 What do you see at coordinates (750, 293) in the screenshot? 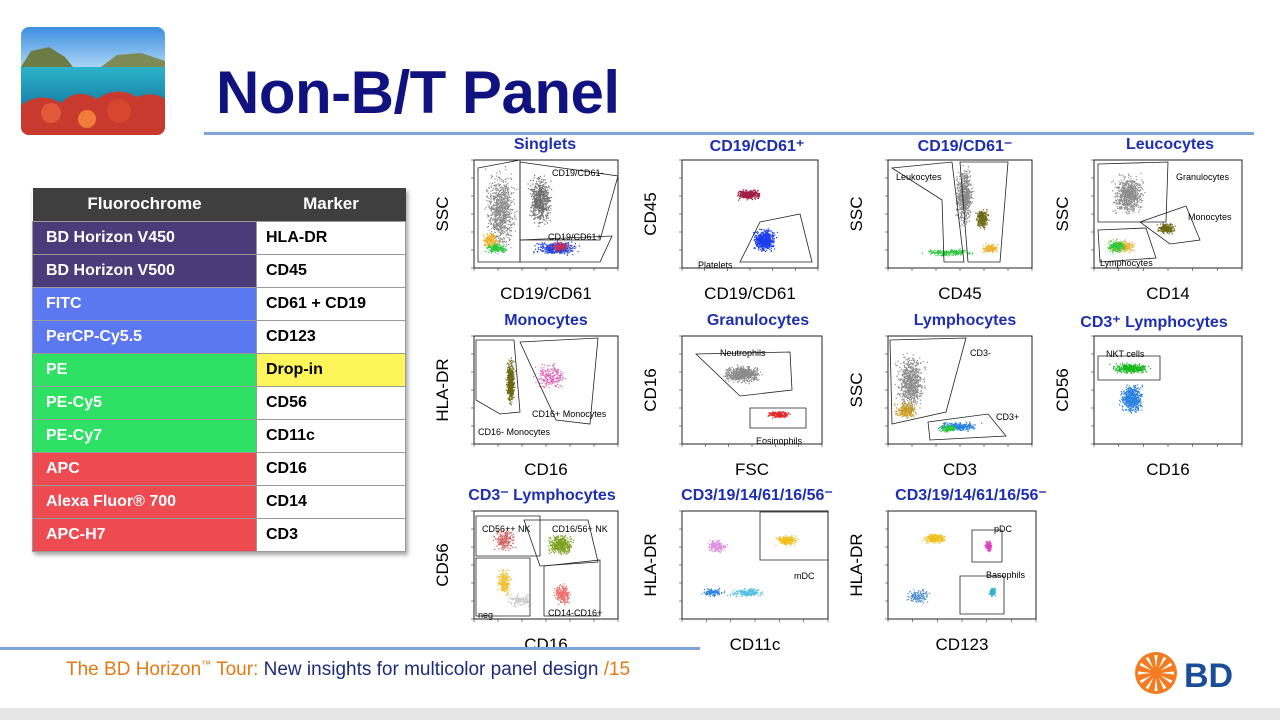
I see `x-axis-label: CD19/CD61` at bounding box center [750, 293].